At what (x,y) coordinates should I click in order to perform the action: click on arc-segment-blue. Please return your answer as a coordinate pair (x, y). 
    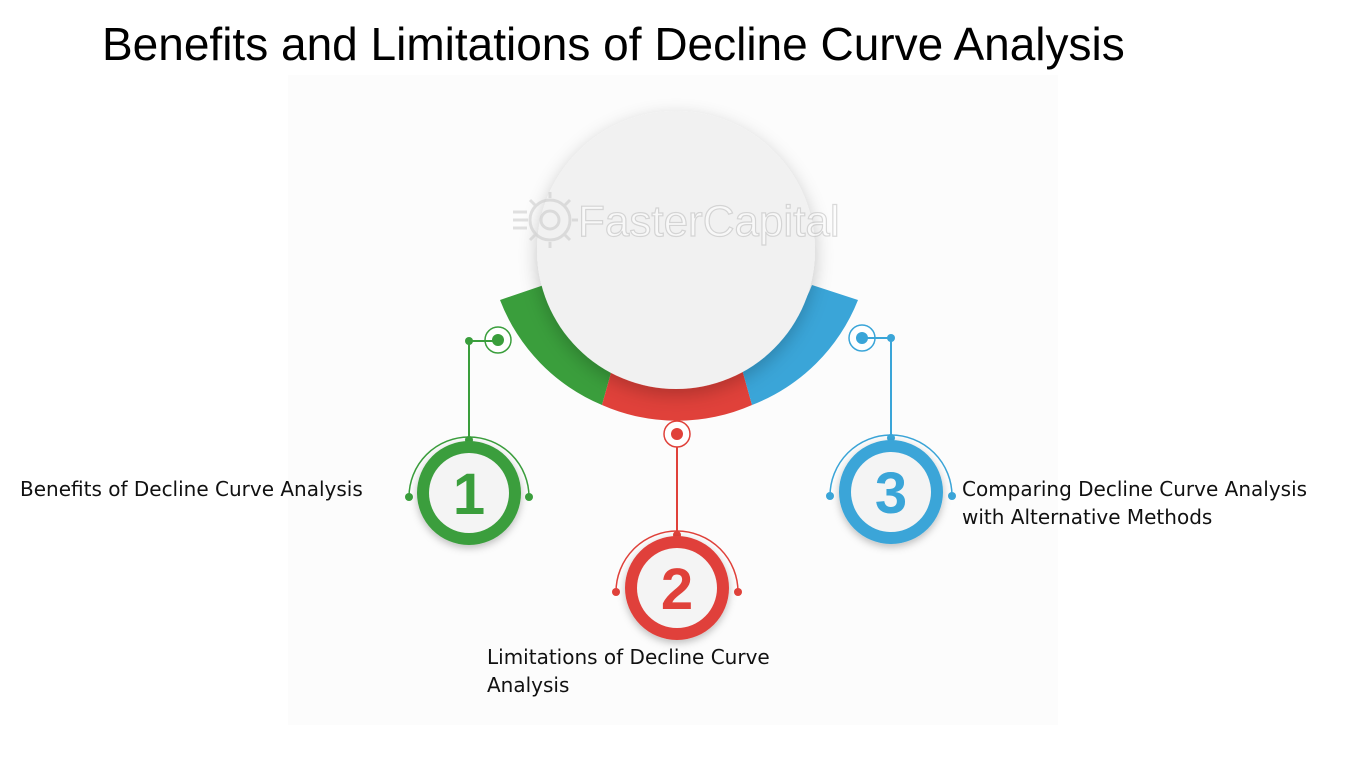
    Looking at the image, I should click on (799, 345).